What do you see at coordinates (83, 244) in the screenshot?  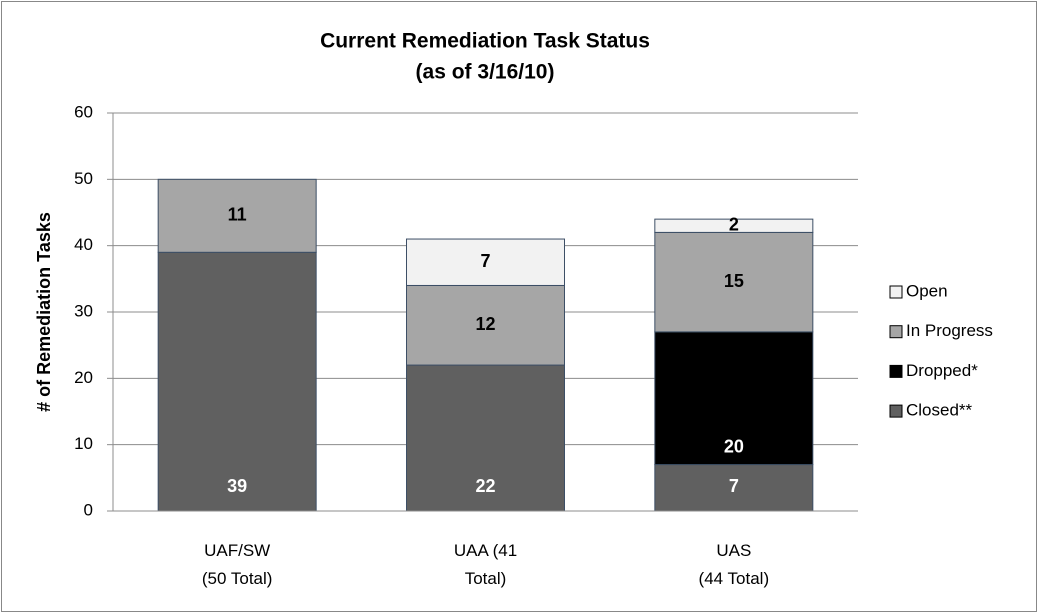 I see `y-tick-label: 40` at bounding box center [83, 244].